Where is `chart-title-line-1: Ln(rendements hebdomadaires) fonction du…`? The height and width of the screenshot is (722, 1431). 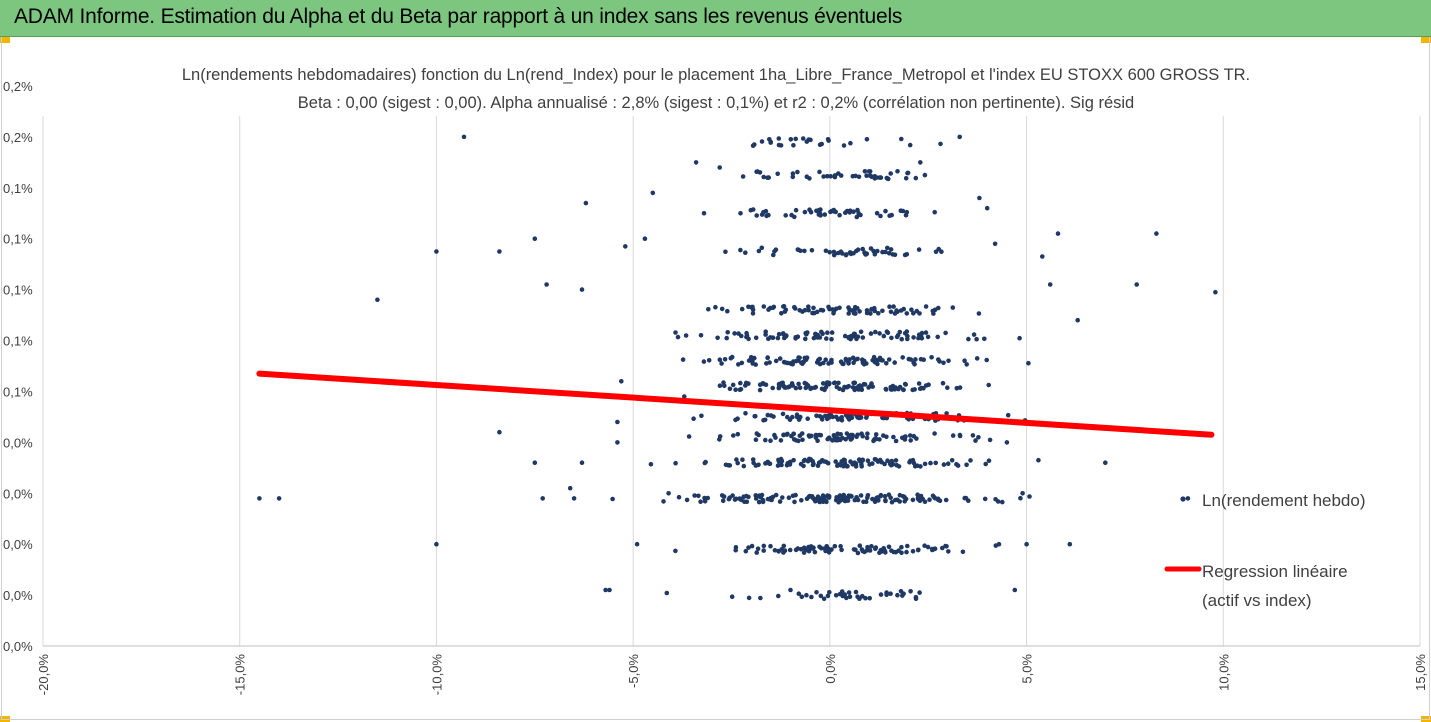
chart-title-line-1: Ln(rendements hebdomadaires) fonction du… is located at coordinates (716, 75).